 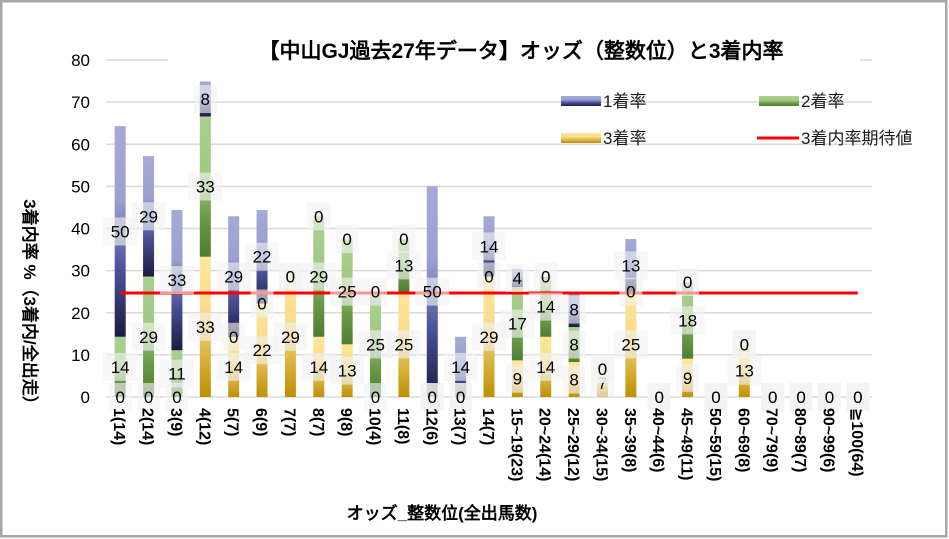 I want to click on data-label-text: 4, so click(x=517, y=278).